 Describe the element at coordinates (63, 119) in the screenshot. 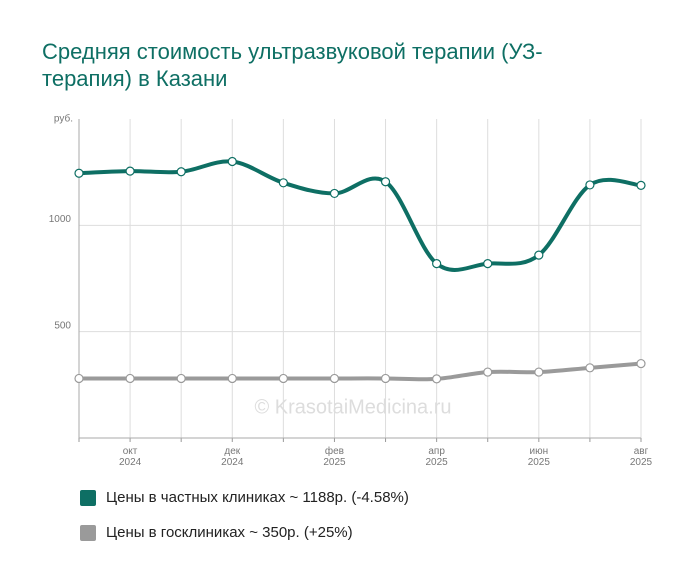

I see `y-axis-label: руб.` at that location.